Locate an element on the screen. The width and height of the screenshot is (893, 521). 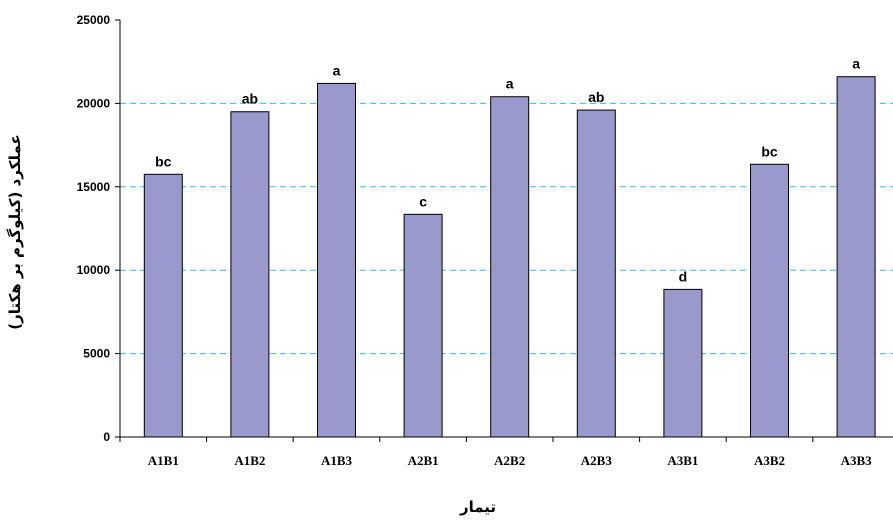
x-tick-label: A2B2 is located at coordinates (509, 460).